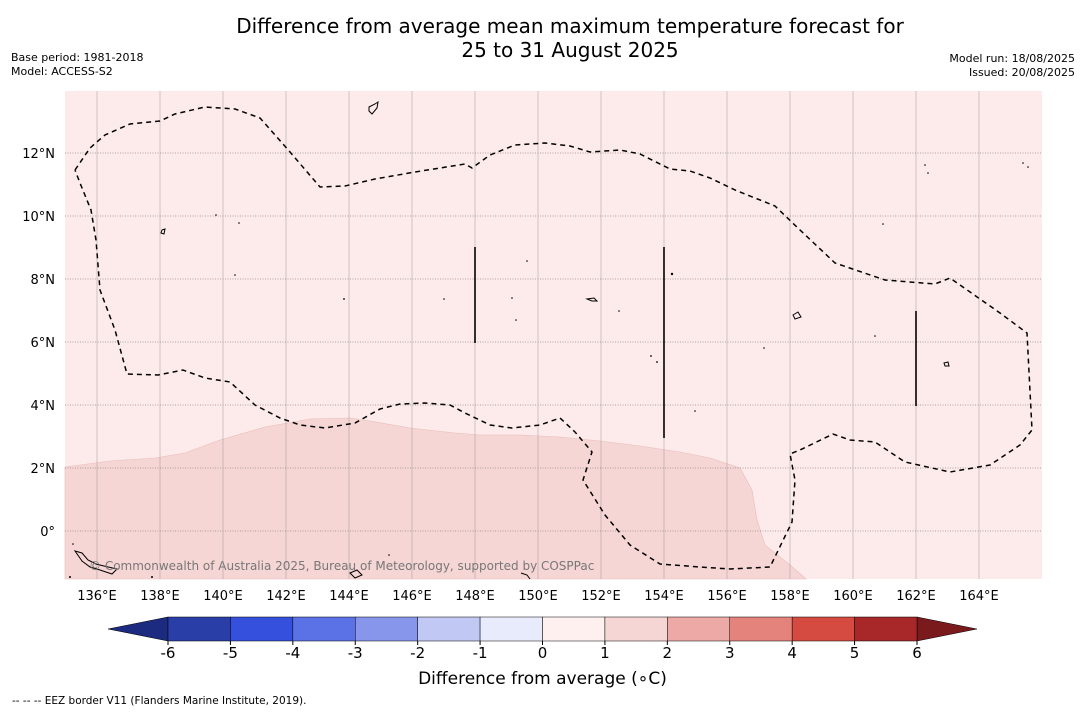  I want to click on lon-tick-144: 144°E, so click(349, 596).